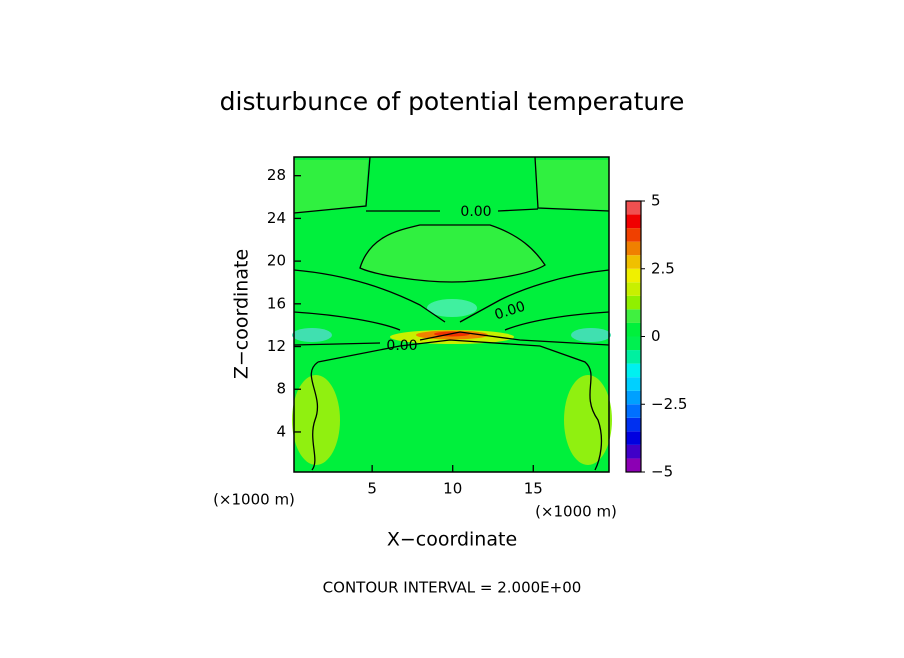 The image size is (904, 658). Describe the element at coordinates (276, 346) in the screenshot. I see `y-tick-label: 12` at that location.